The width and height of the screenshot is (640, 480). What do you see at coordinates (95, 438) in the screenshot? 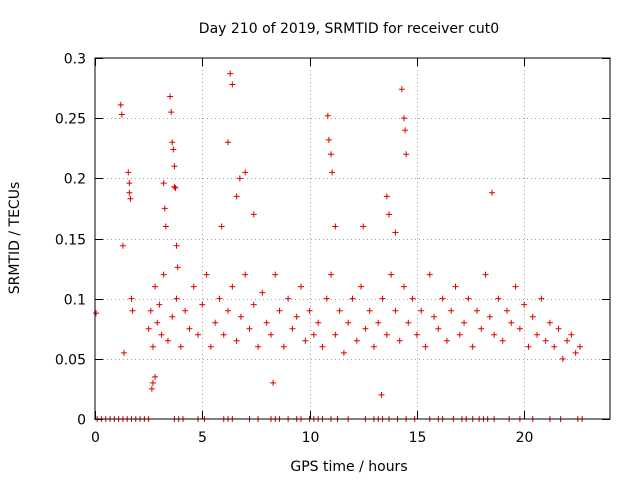
I see `x-tick-label: 0` at bounding box center [95, 438].